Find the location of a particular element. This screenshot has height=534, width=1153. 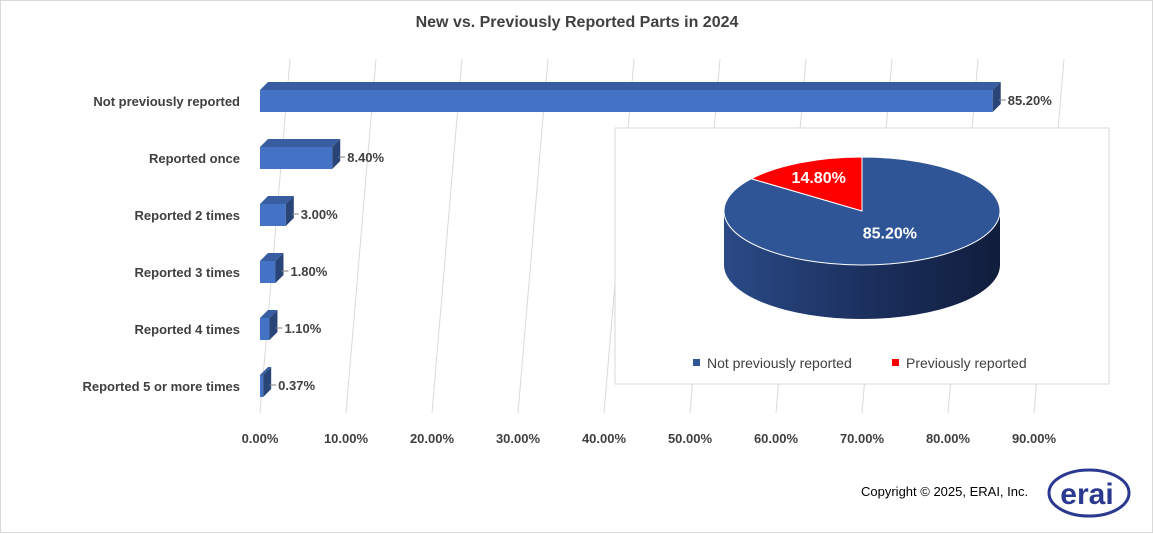

x-tick-label: 80.00% is located at coordinates (948, 438).